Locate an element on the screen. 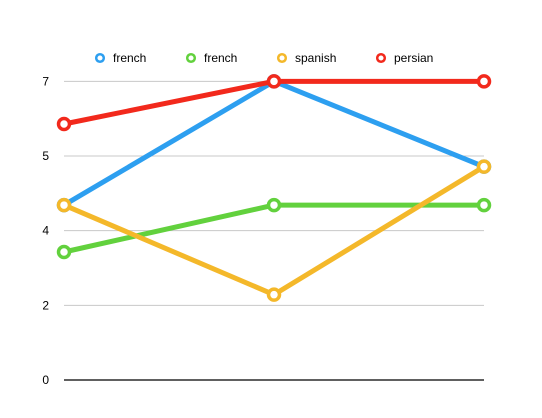 The image size is (542, 418). legend-item: persian is located at coordinates (404, 58).